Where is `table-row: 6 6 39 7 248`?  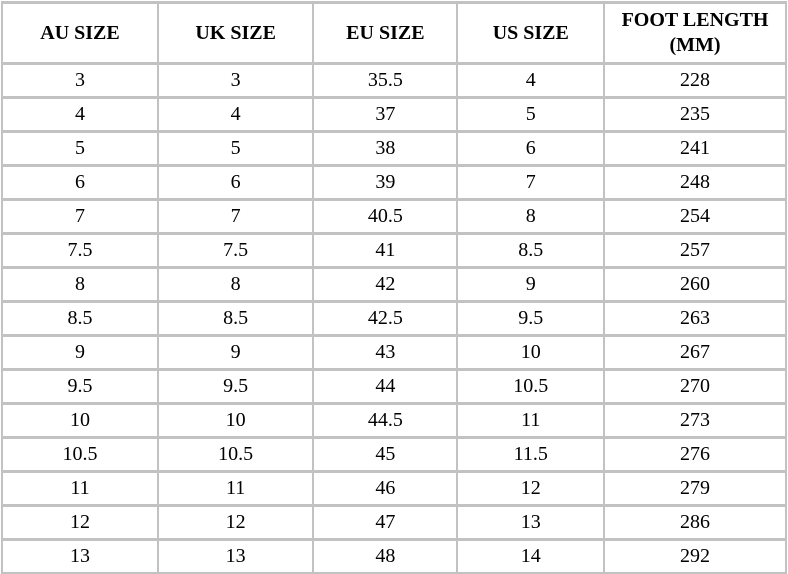
table-row: 6 6 39 7 248 is located at coordinates (393, 182).